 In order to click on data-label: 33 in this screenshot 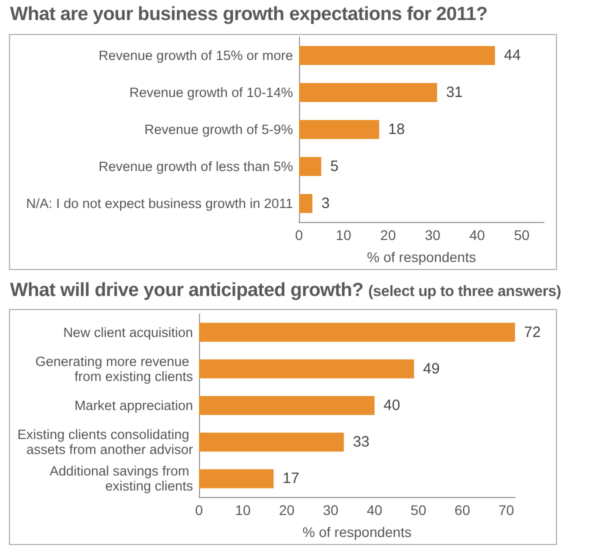, I will do `click(361, 442)`.